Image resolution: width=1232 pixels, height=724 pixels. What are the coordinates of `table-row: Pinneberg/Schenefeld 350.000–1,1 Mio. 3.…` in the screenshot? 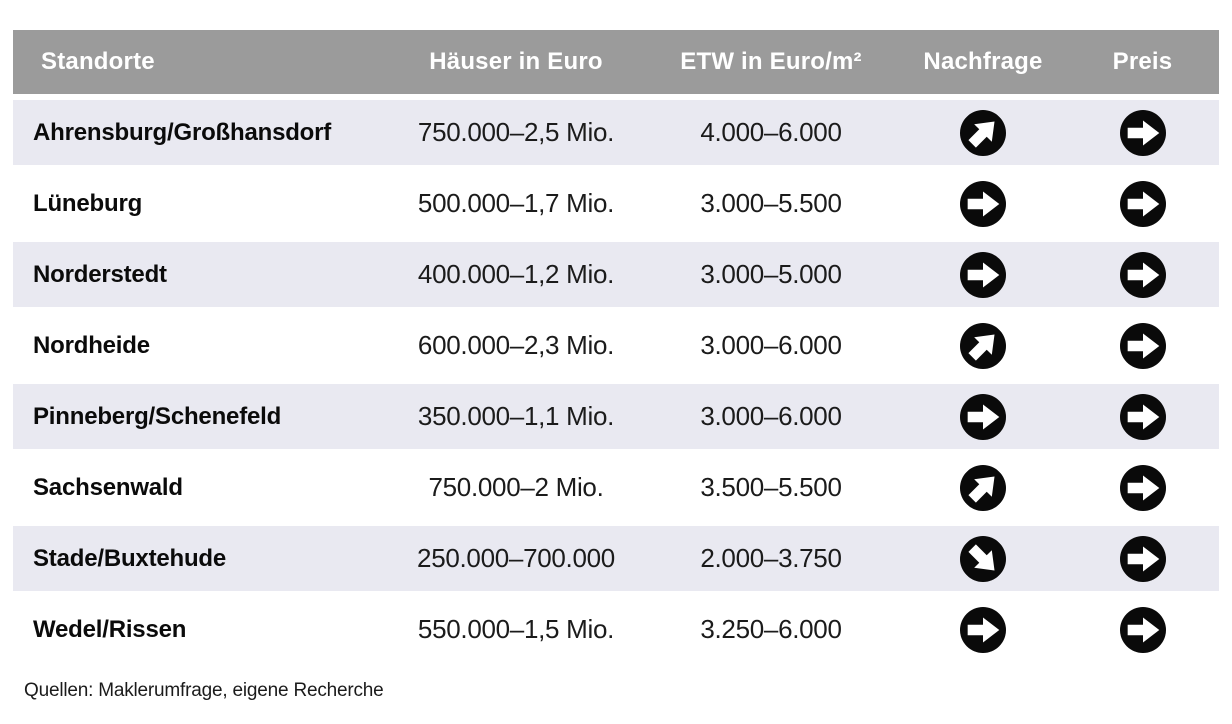 It's located at (616, 419).